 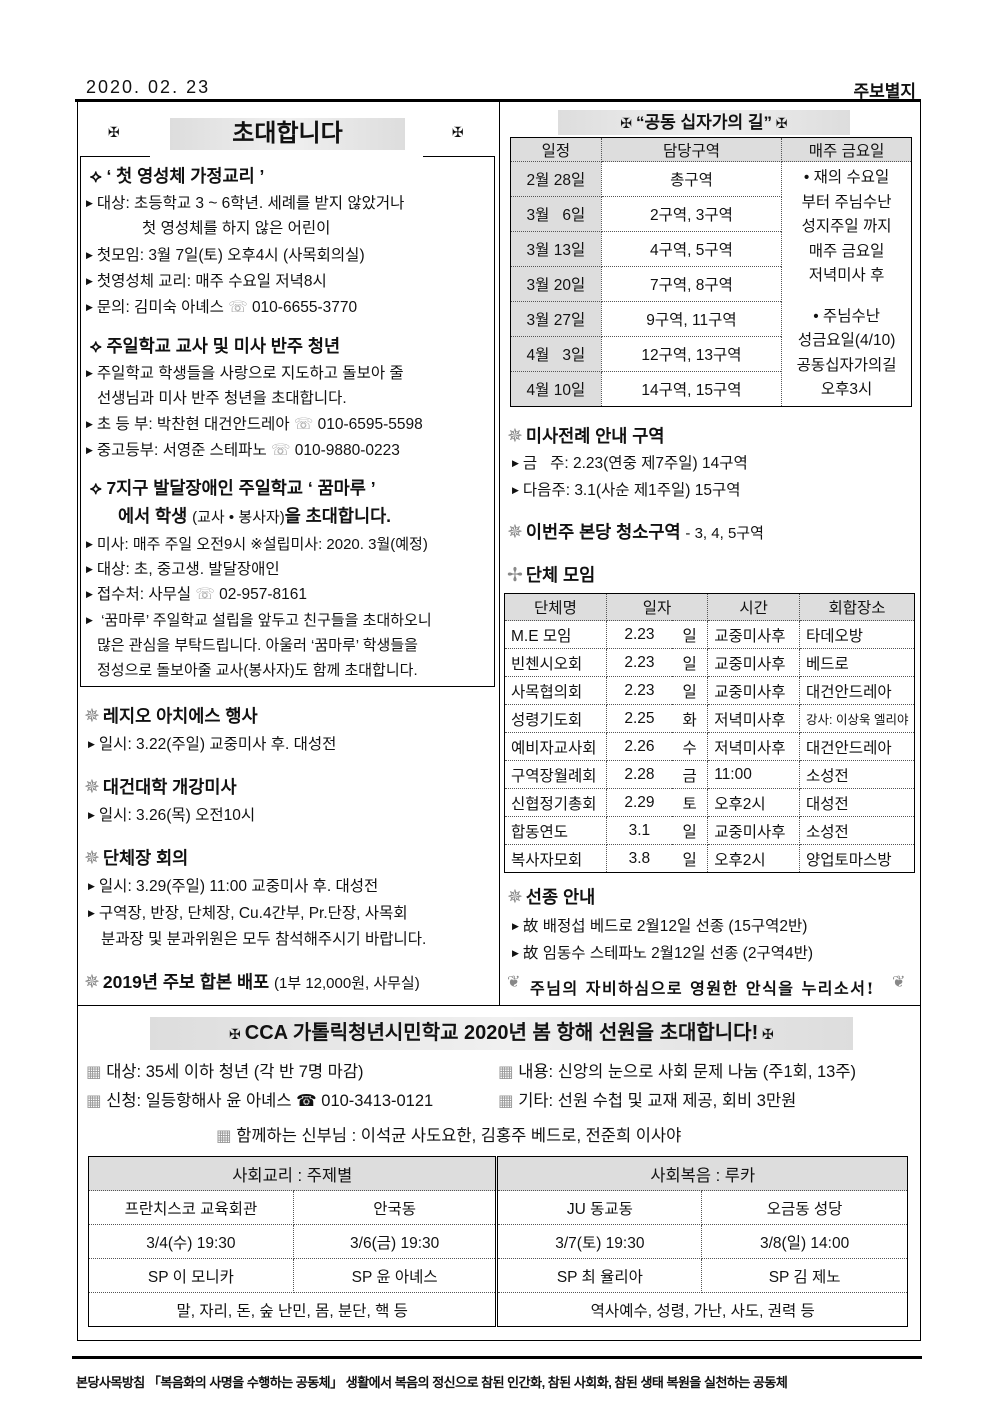 I want to click on table-row: 복사자모회 3.8 일 오후2시 양업토마스방, so click(x=709, y=858).